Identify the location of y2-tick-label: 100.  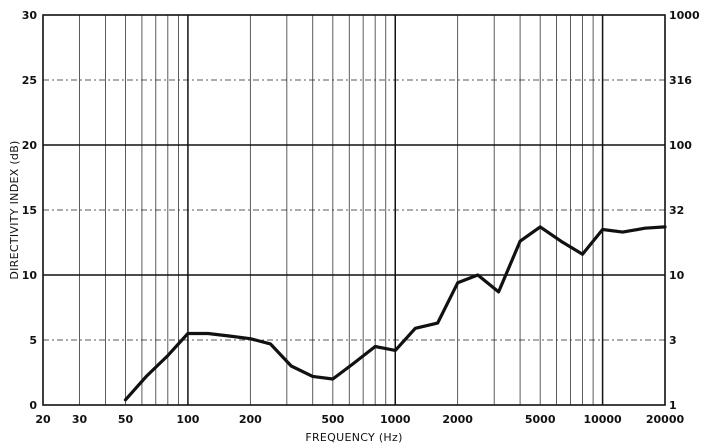
(680, 145).